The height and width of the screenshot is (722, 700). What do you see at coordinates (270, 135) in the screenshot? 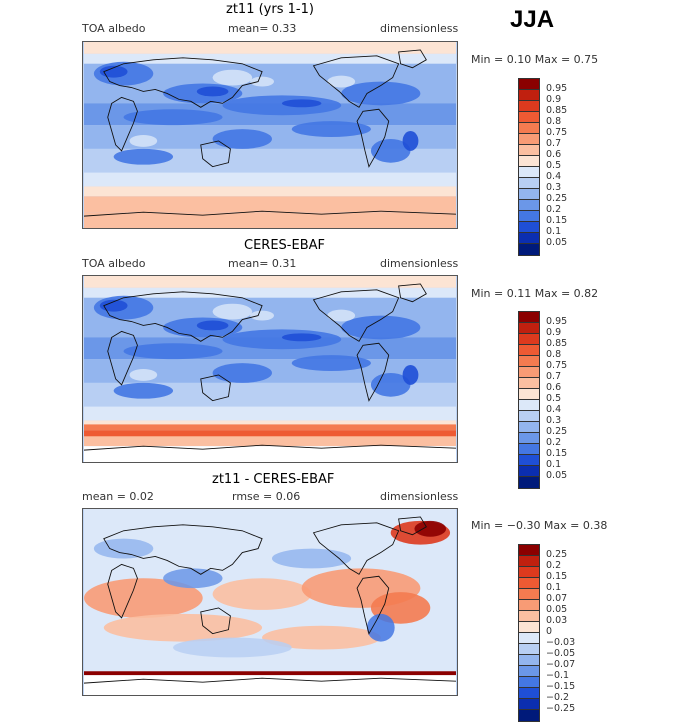
I see `panel-1-map` at bounding box center [270, 135].